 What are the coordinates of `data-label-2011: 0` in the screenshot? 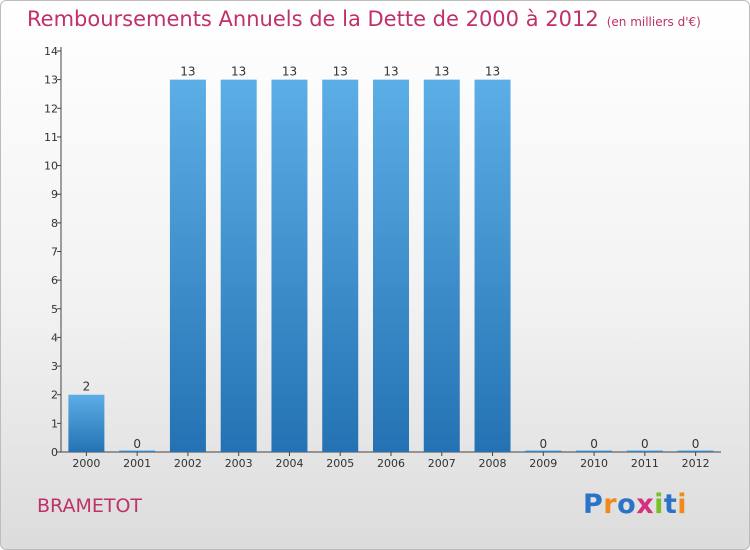 It's located at (645, 444).